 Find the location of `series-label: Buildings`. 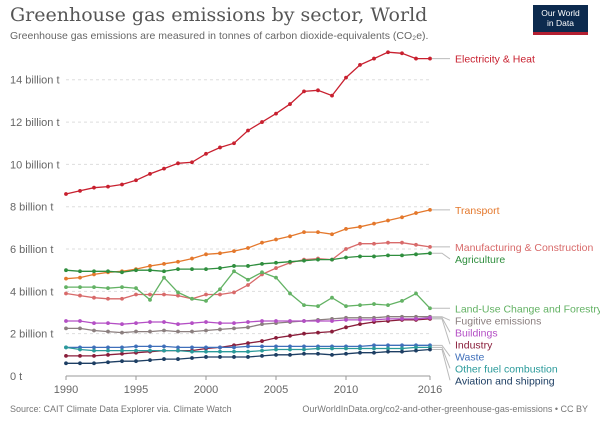

series-label: Buildings is located at coordinates (476, 333).